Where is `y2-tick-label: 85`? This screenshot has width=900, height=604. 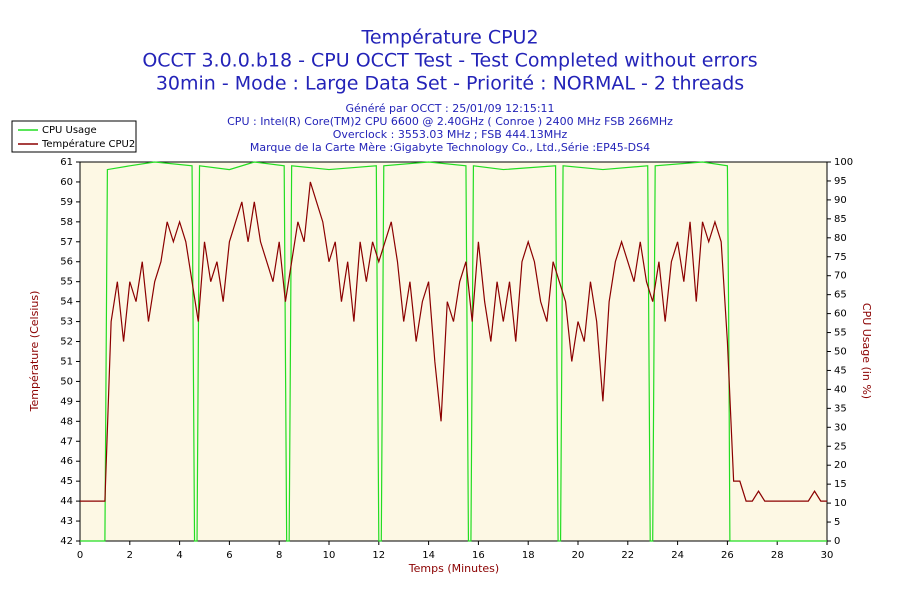
y2-tick-label: 85 is located at coordinates (840, 219).